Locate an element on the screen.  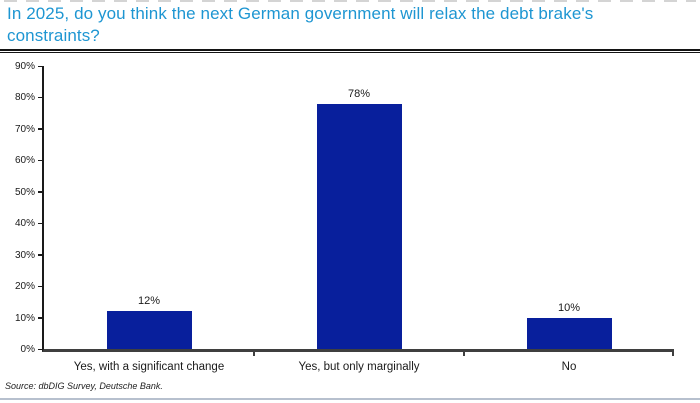
y-axis-label: 20% is located at coordinates (24, 287).